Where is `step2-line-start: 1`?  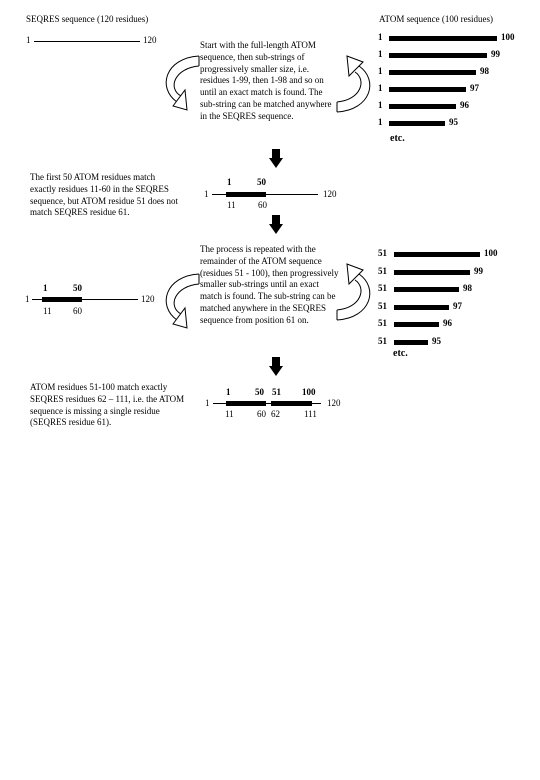
step2-line-start: 1 is located at coordinates (206, 194).